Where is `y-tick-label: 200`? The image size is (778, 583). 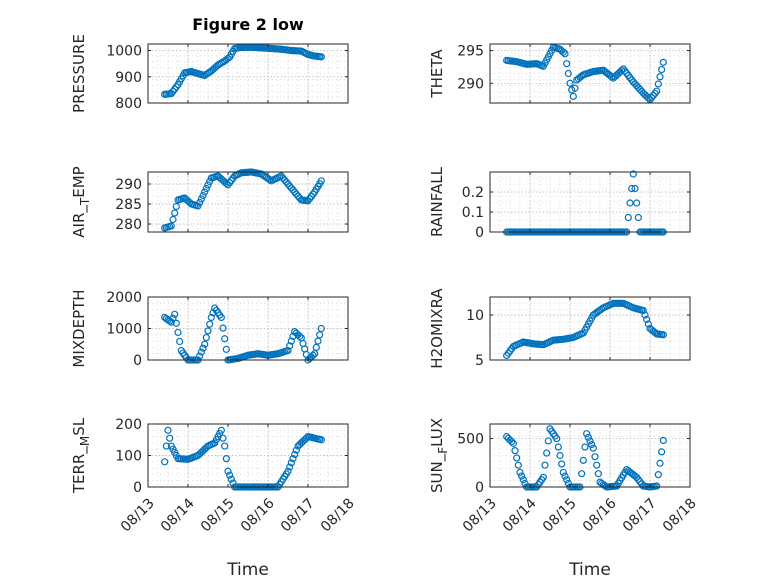 y-tick-label: 200 is located at coordinates (128, 425).